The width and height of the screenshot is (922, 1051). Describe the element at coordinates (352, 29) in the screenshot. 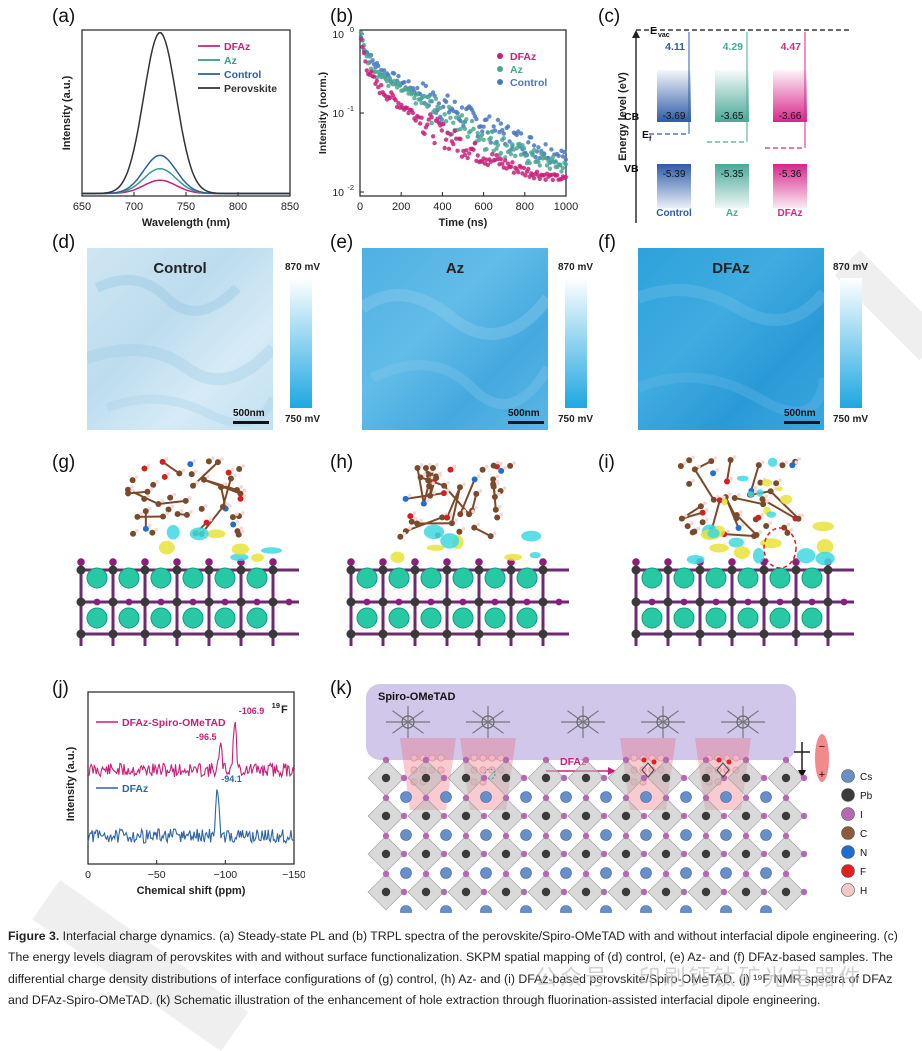

I see `y-tick-exponent: 0` at that location.